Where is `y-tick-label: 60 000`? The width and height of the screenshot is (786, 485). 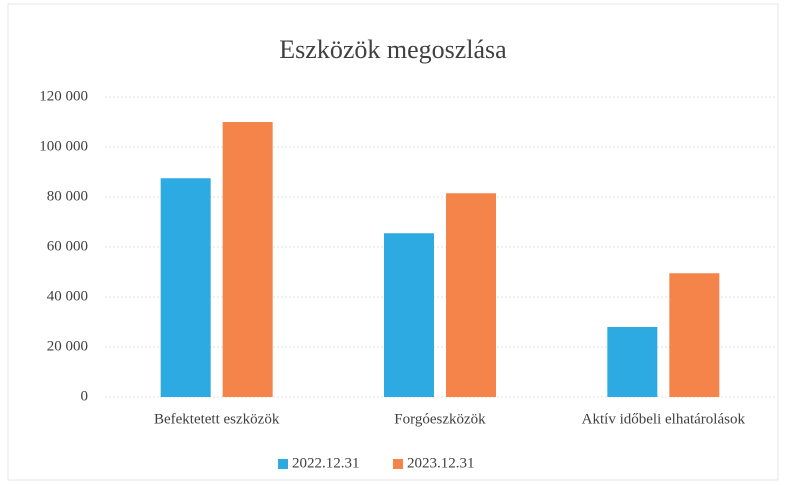 y-tick-label: 60 000 is located at coordinates (67, 246).